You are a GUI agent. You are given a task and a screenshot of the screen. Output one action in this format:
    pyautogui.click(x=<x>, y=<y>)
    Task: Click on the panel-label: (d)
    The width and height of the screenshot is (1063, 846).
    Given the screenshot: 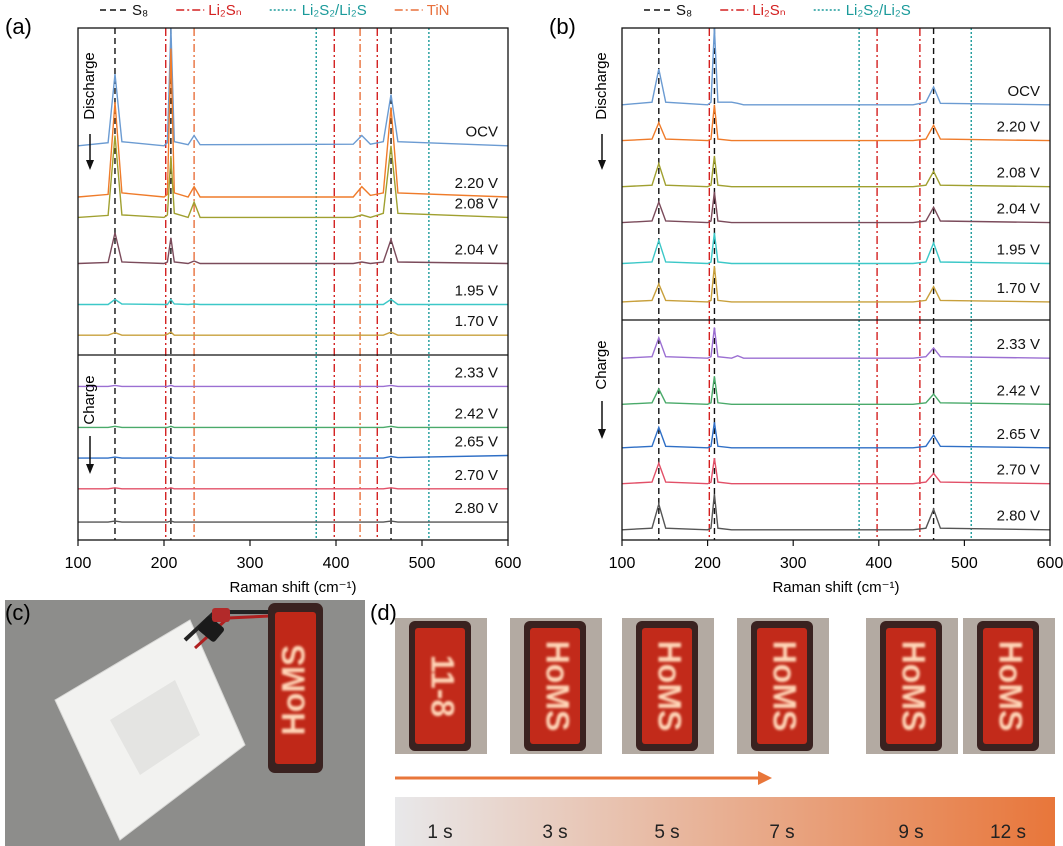 What is the action you would take?
    pyautogui.click(x=383, y=612)
    